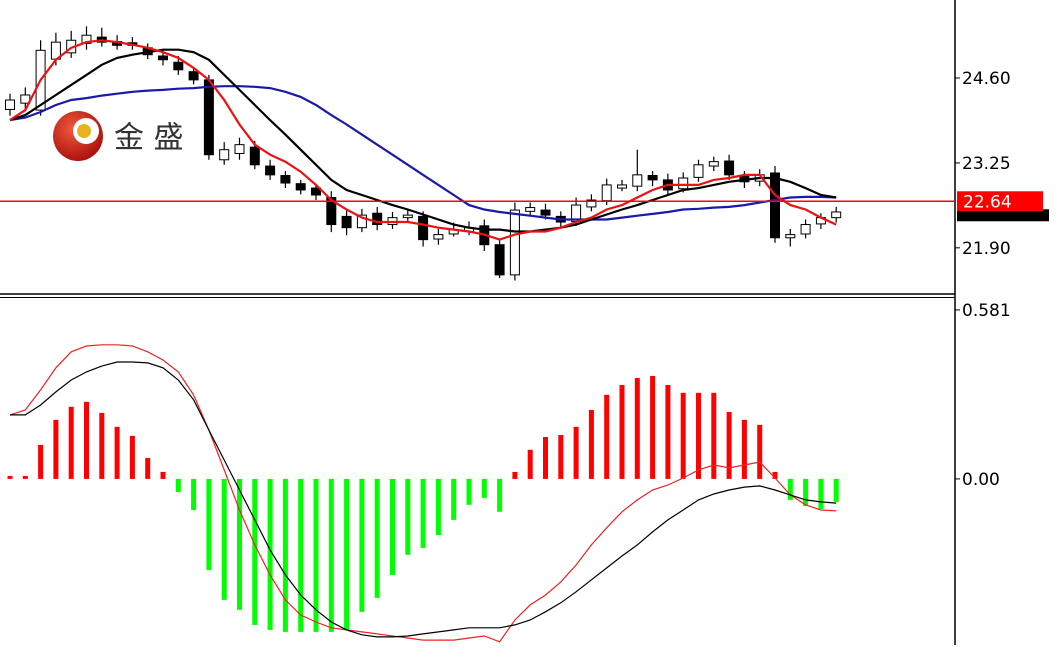 The image size is (1060, 657). Describe the element at coordinates (986, 249) in the screenshot. I see `y-tick-label: 21.90` at that location.